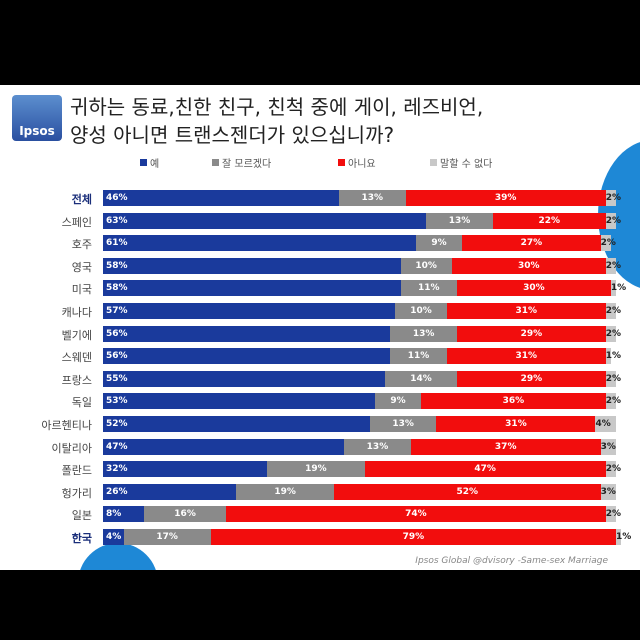  I want to click on ipsos-logo: Ipsos, so click(37, 118).